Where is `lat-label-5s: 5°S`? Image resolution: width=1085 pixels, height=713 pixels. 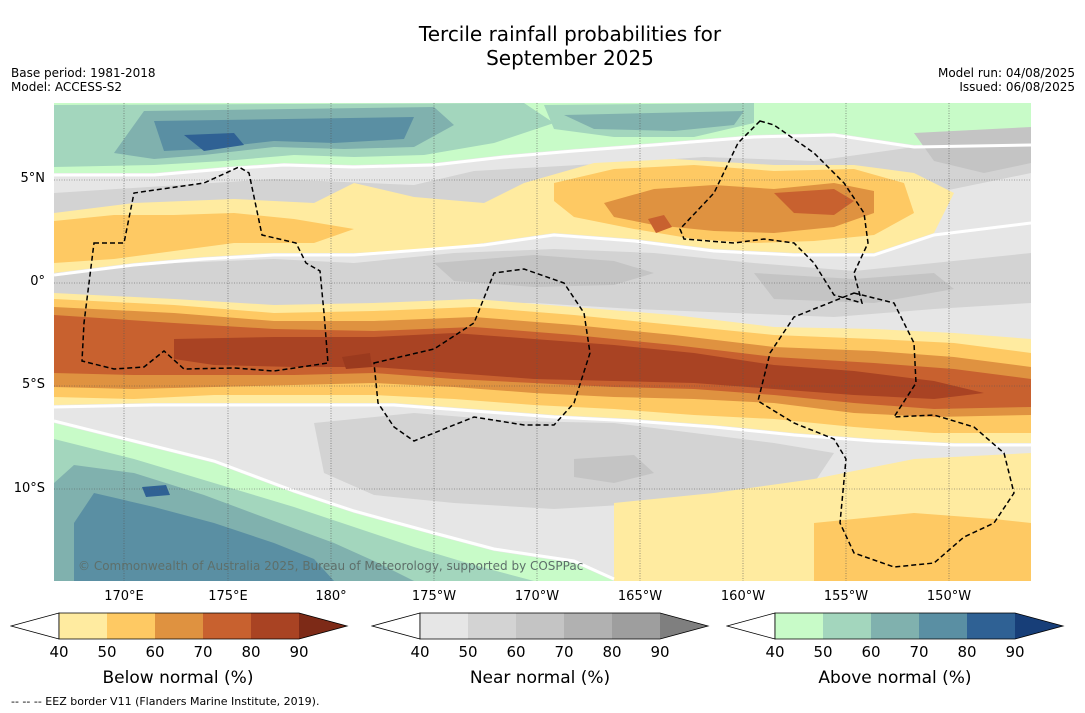 lat-label-5s: 5°S is located at coordinates (33, 384).